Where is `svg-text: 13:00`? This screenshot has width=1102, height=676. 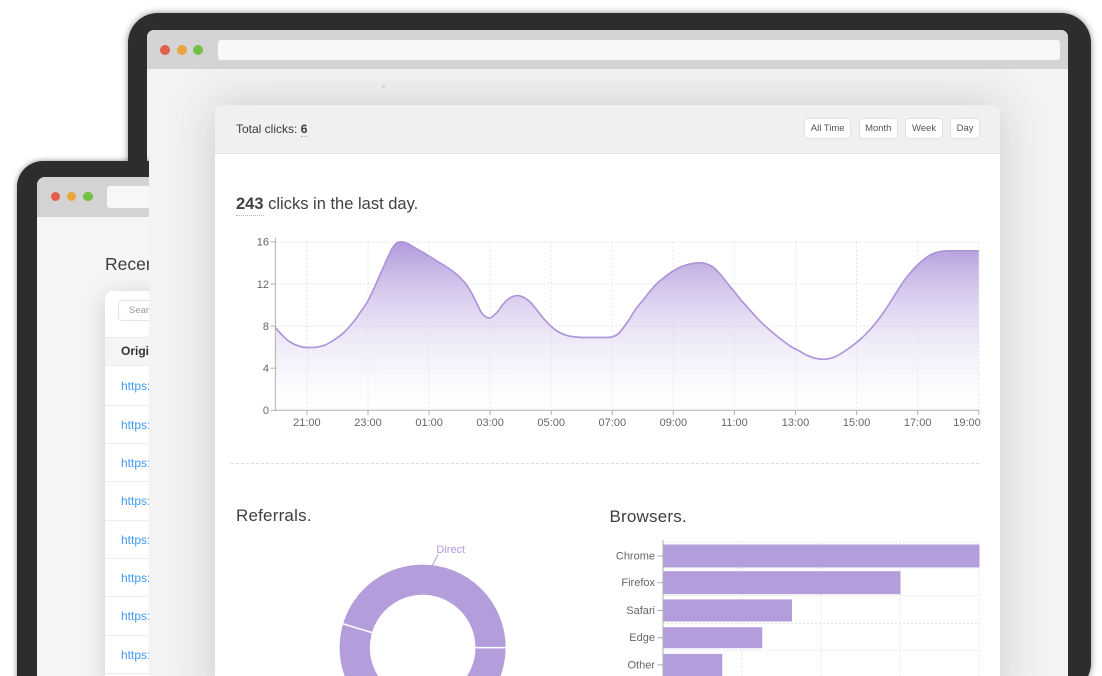 svg-text: 13:00 is located at coordinates (796, 423).